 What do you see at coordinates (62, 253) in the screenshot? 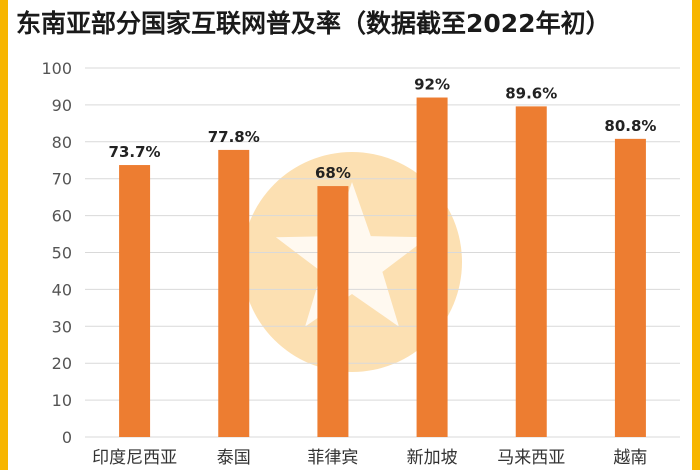
I see `y-tick-label: 50` at bounding box center [62, 253].